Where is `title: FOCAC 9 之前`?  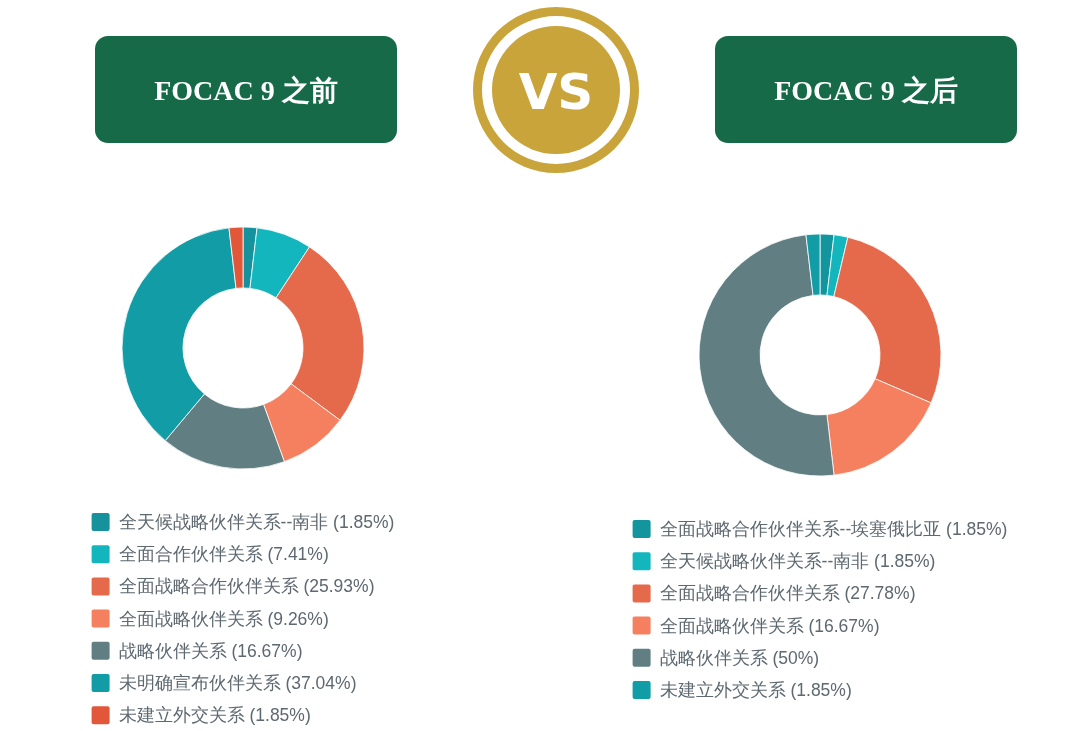 title: FOCAC 9 之前 is located at coordinates (246, 90).